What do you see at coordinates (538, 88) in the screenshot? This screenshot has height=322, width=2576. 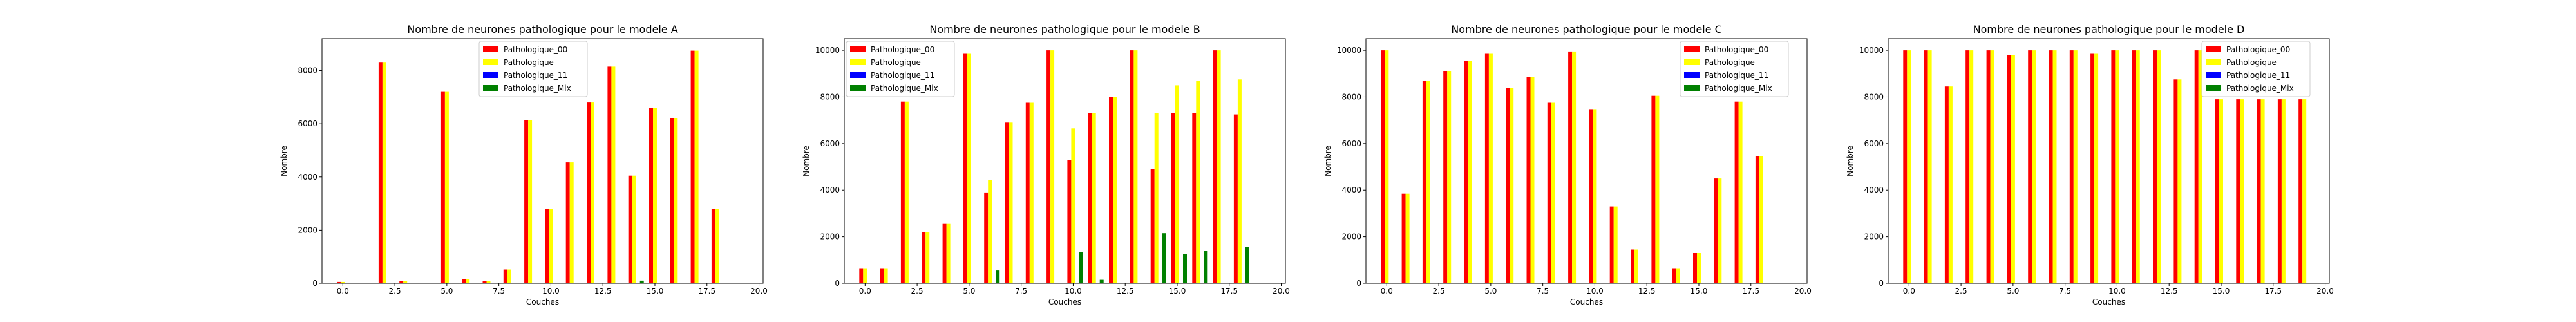 I see `legend-label: Pathologique_Mix` at bounding box center [538, 88].